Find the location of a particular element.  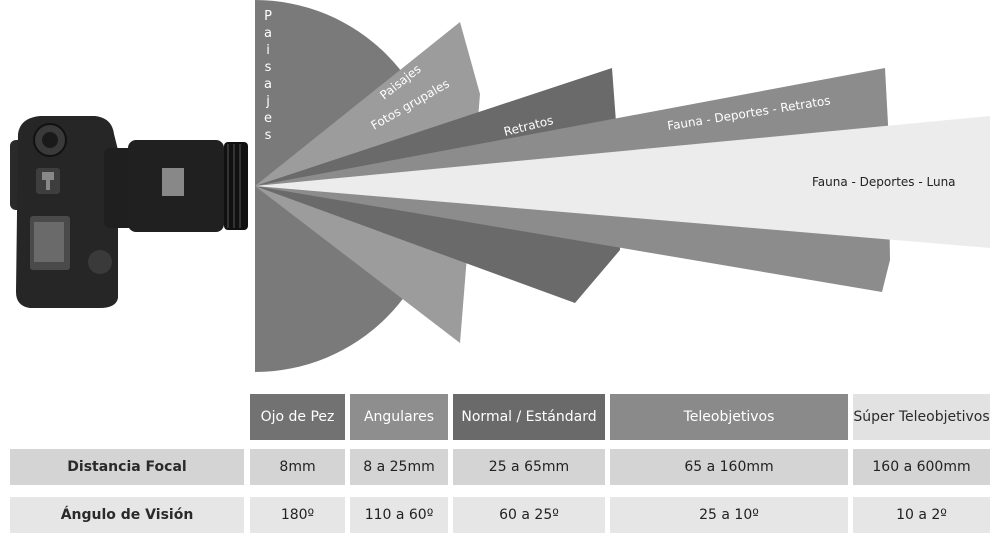

table-cell: 25 a 65mm is located at coordinates (529, 467).